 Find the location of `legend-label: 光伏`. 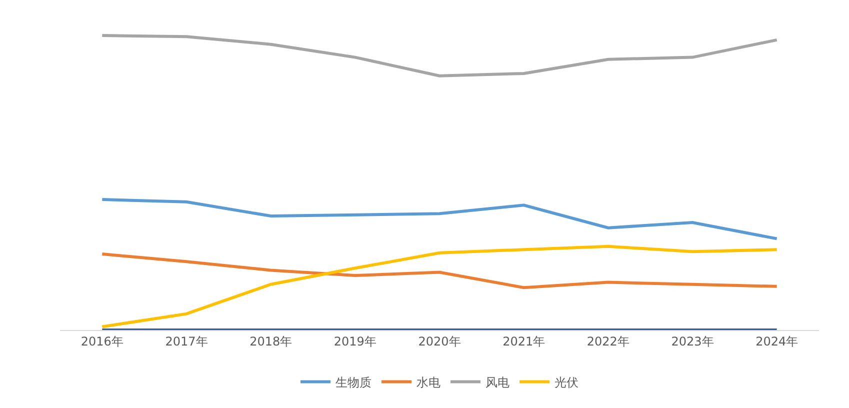

legend-label: 光伏 is located at coordinates (566, 382).